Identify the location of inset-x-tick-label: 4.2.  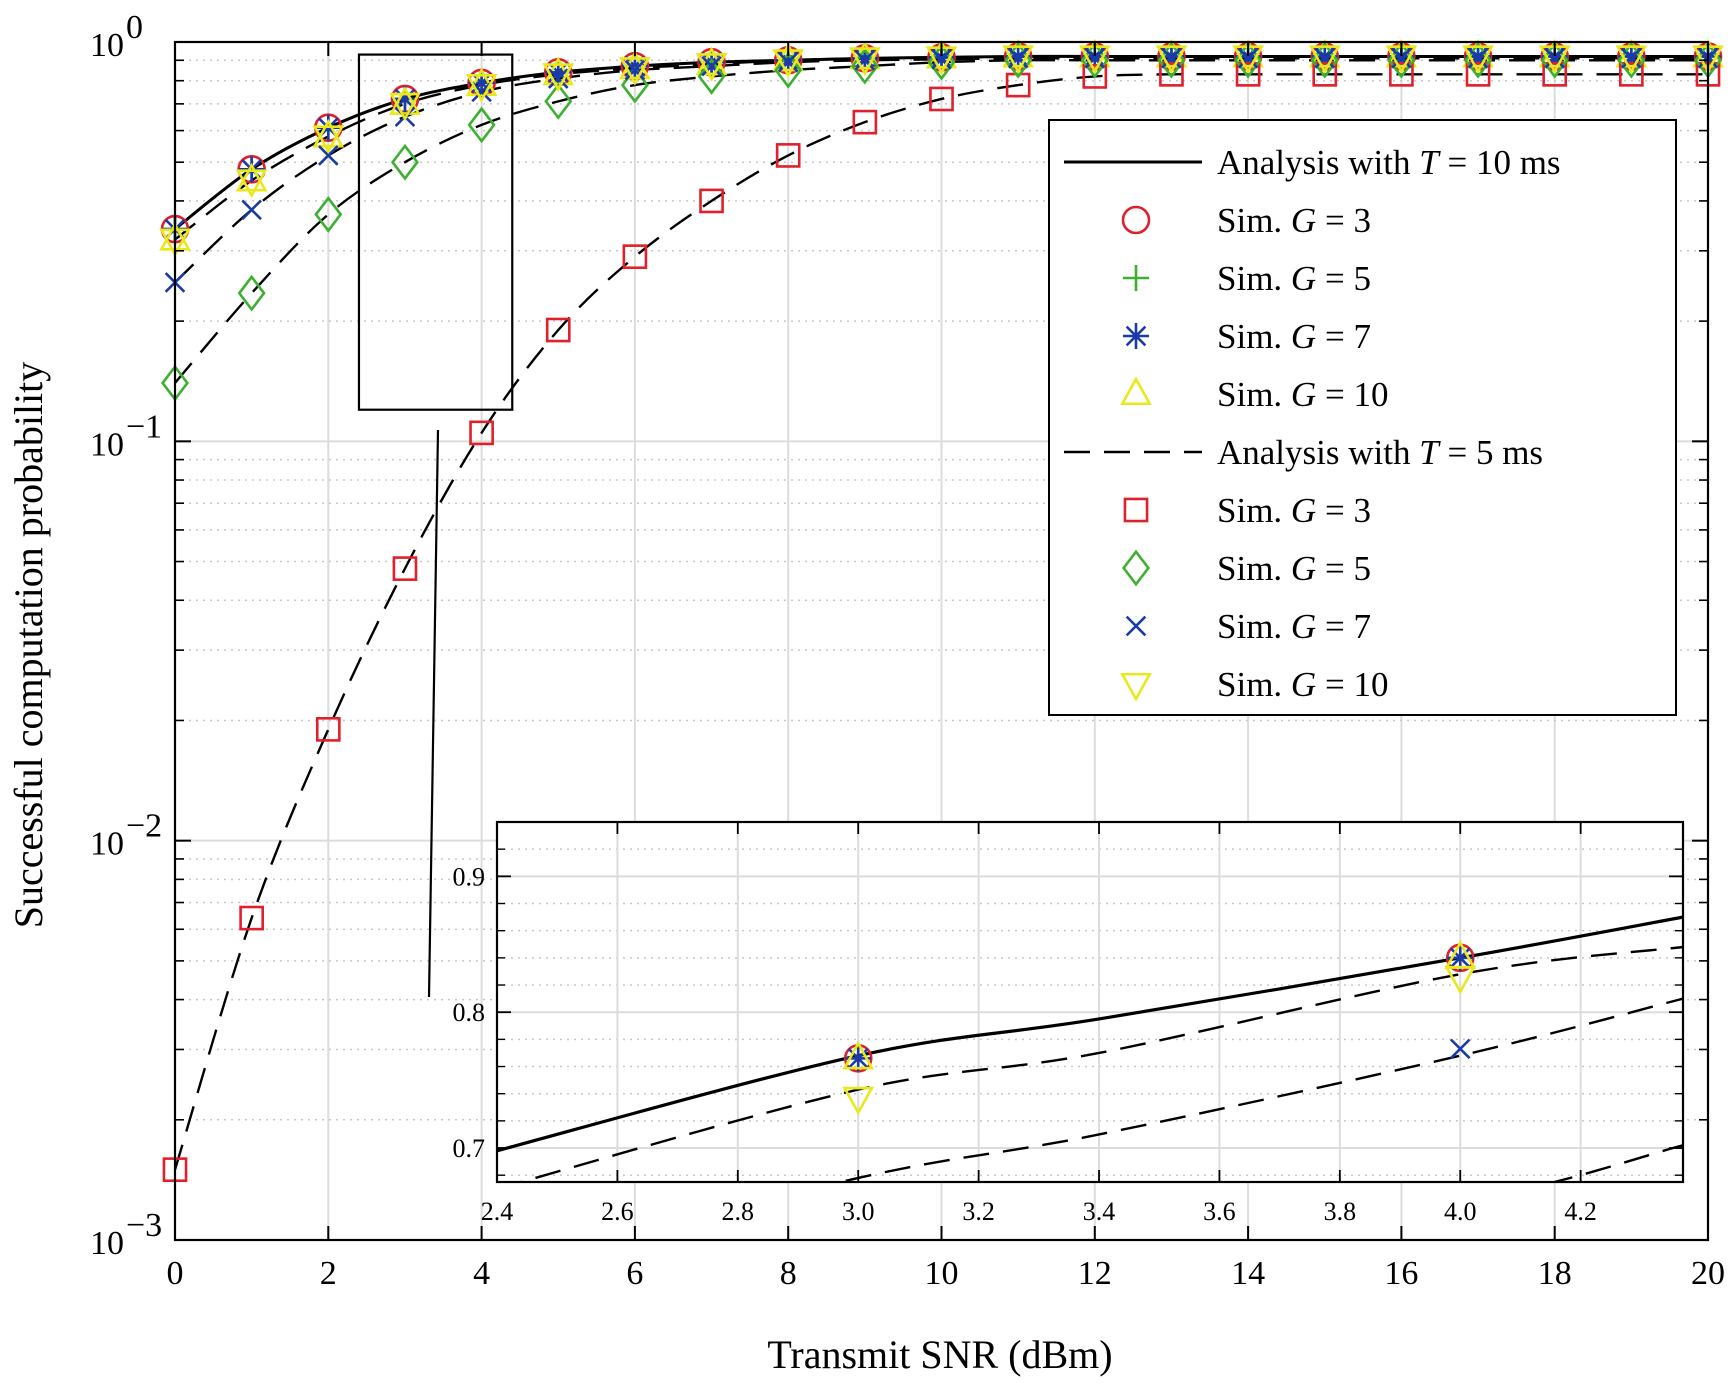
(1580, 1211).